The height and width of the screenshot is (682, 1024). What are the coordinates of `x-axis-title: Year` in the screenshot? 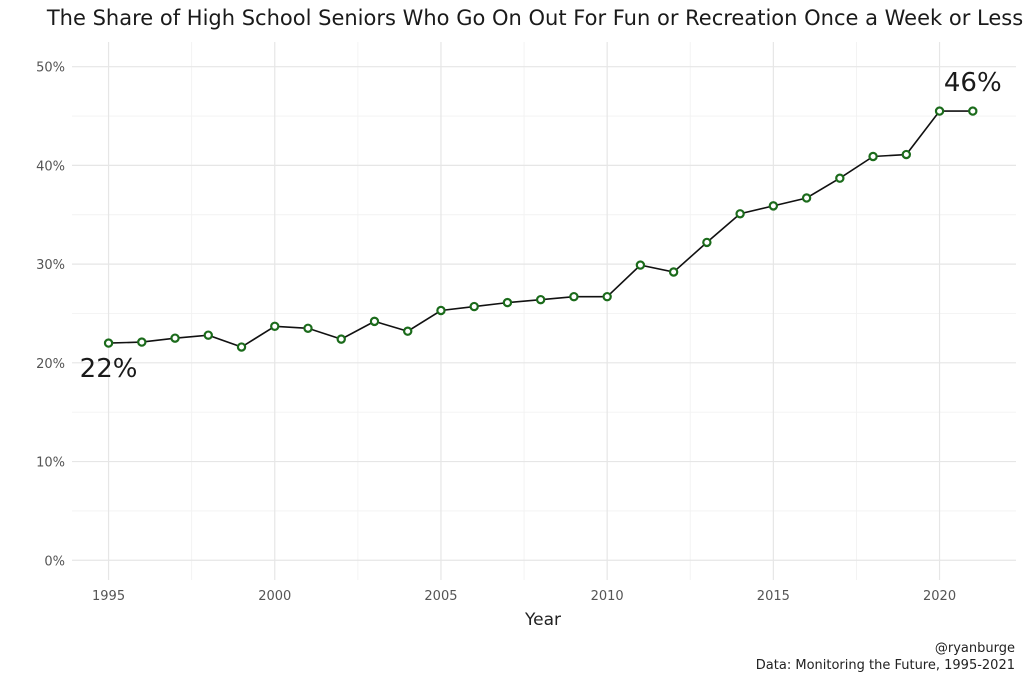 It's located at (542, 620).